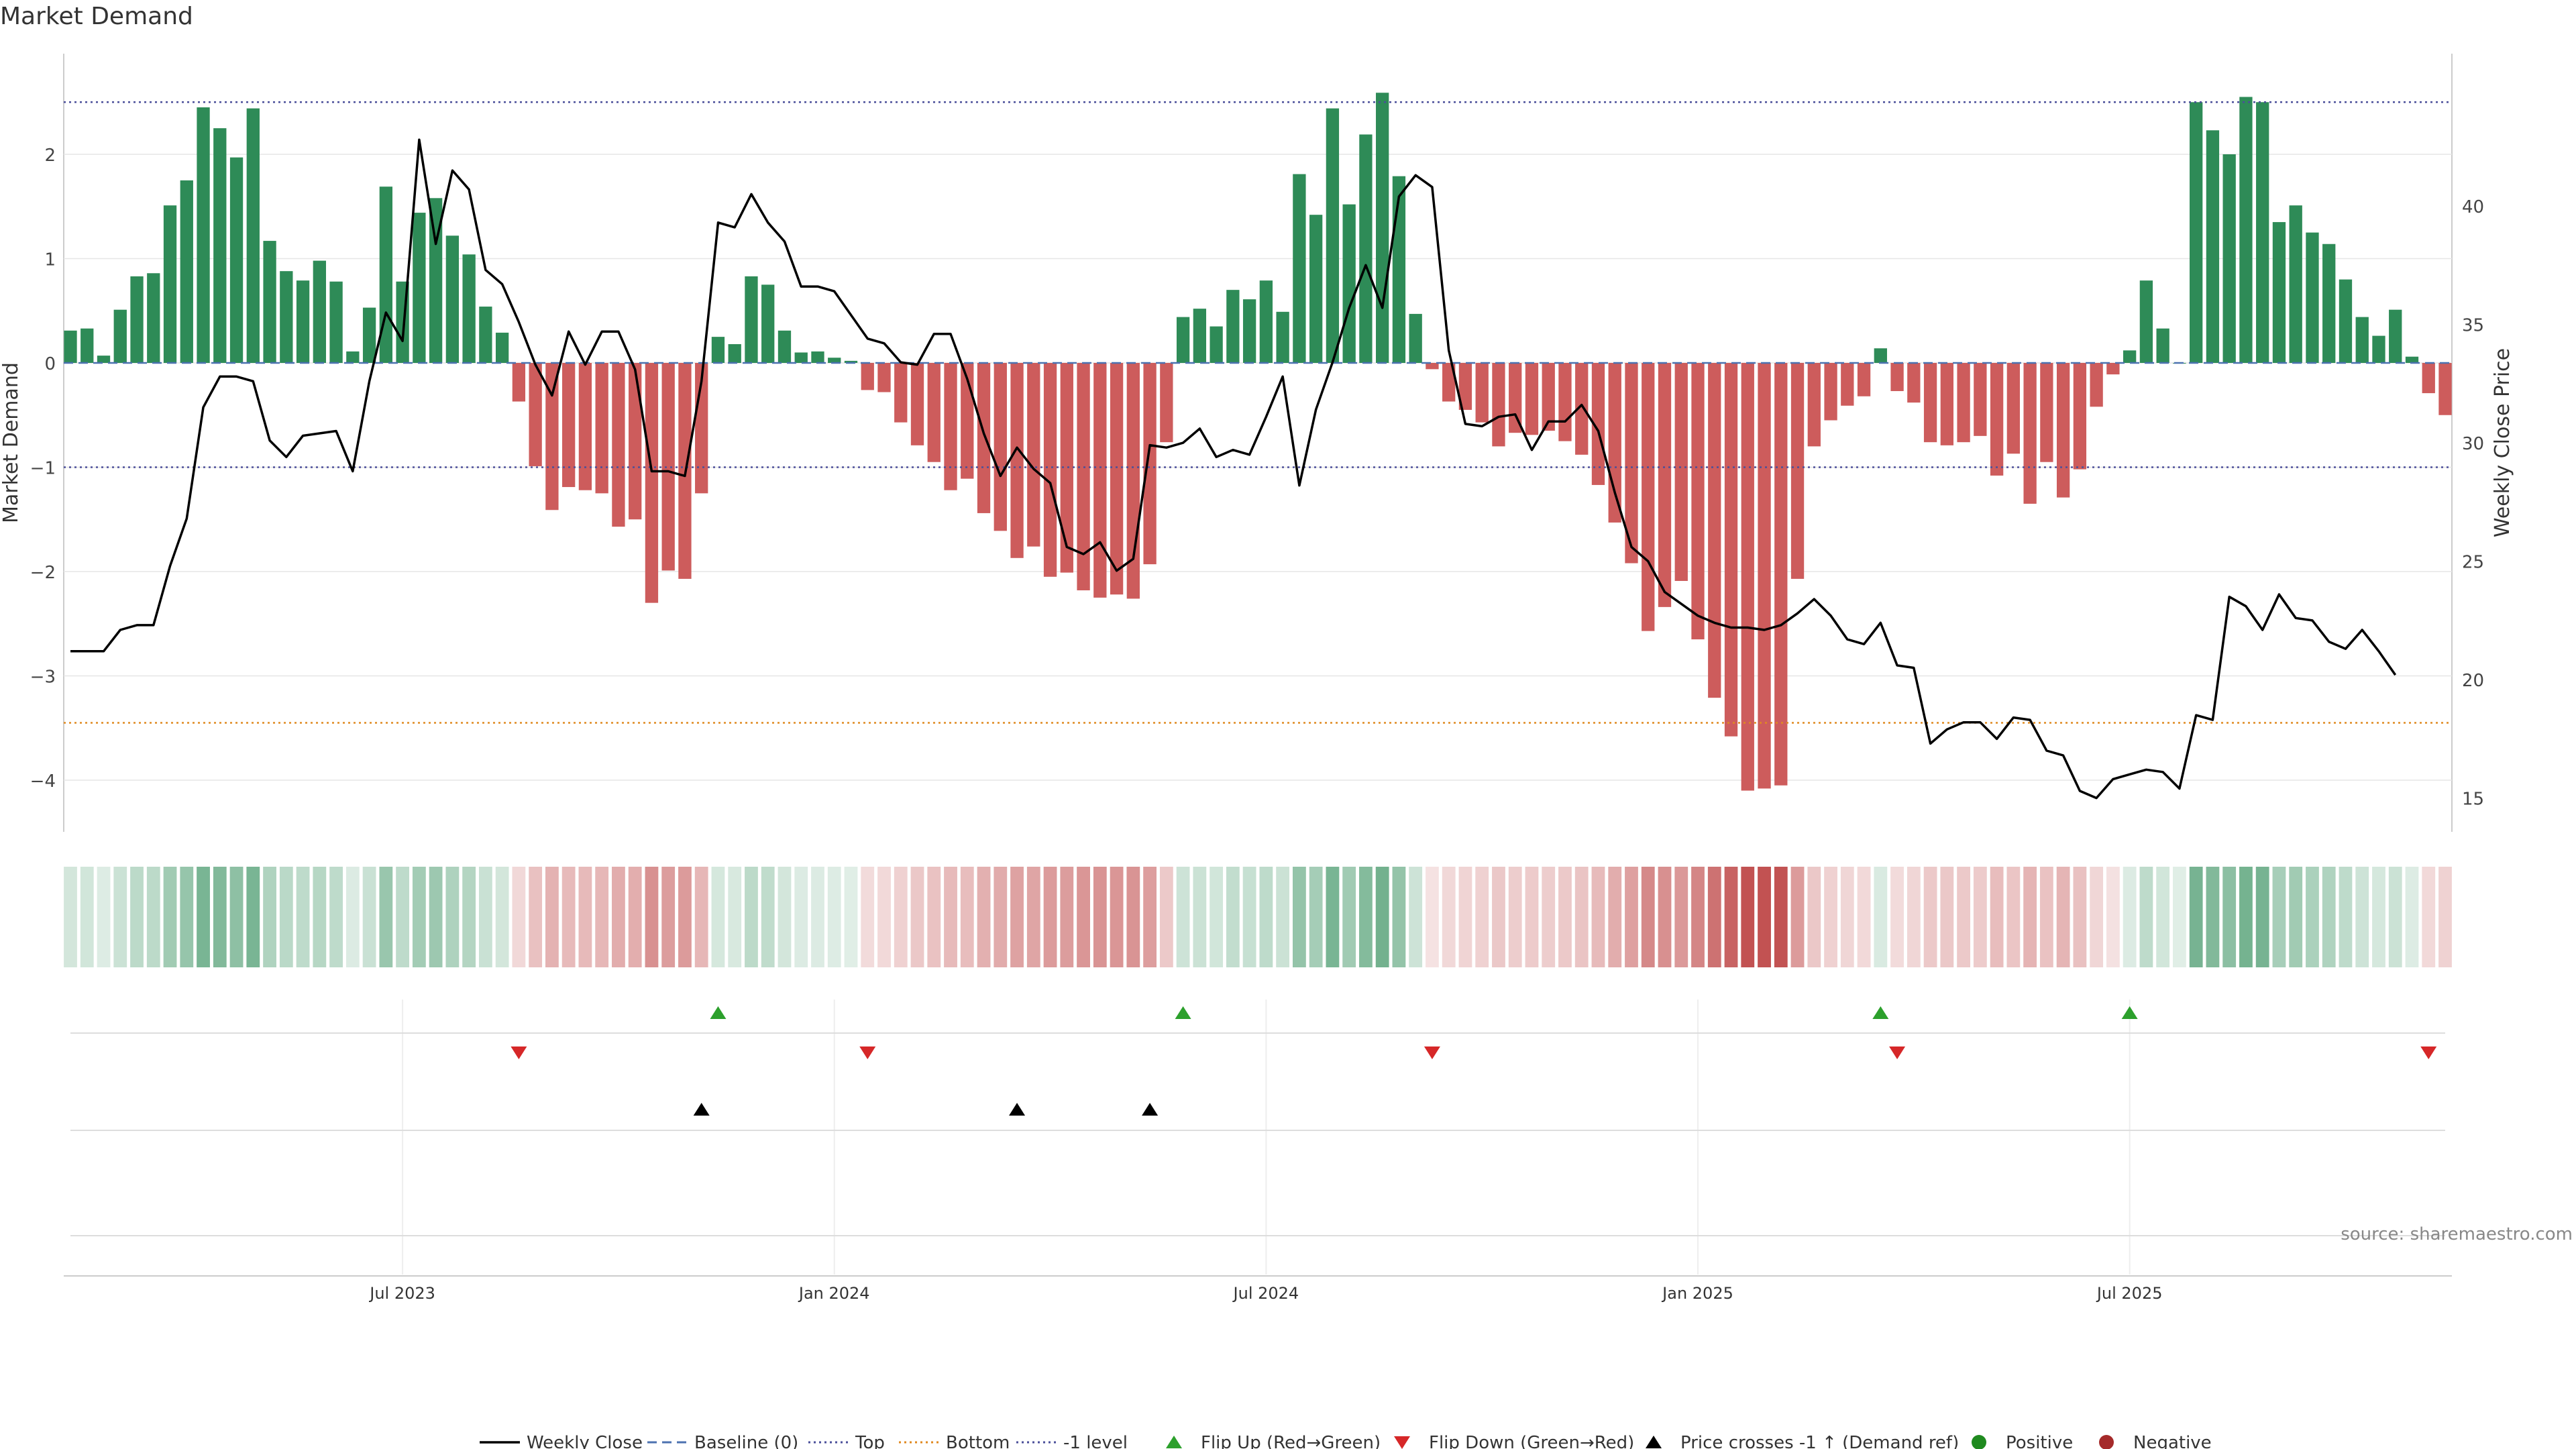 This screenshot has height=1449, width=2576. What do you see at coordinates (1697, 1293) in the screenshot?
I see `x-tick-label: Jan 2025` at bounding box center [1697, 1293].